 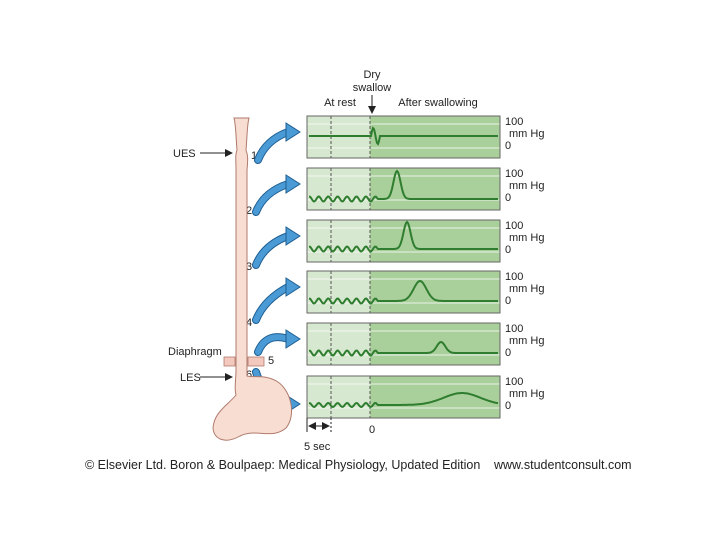 What do you see at coordinates (340, 103) in the screenshot?
I see `phase-label: At rest` at bounding box center [340, 103].